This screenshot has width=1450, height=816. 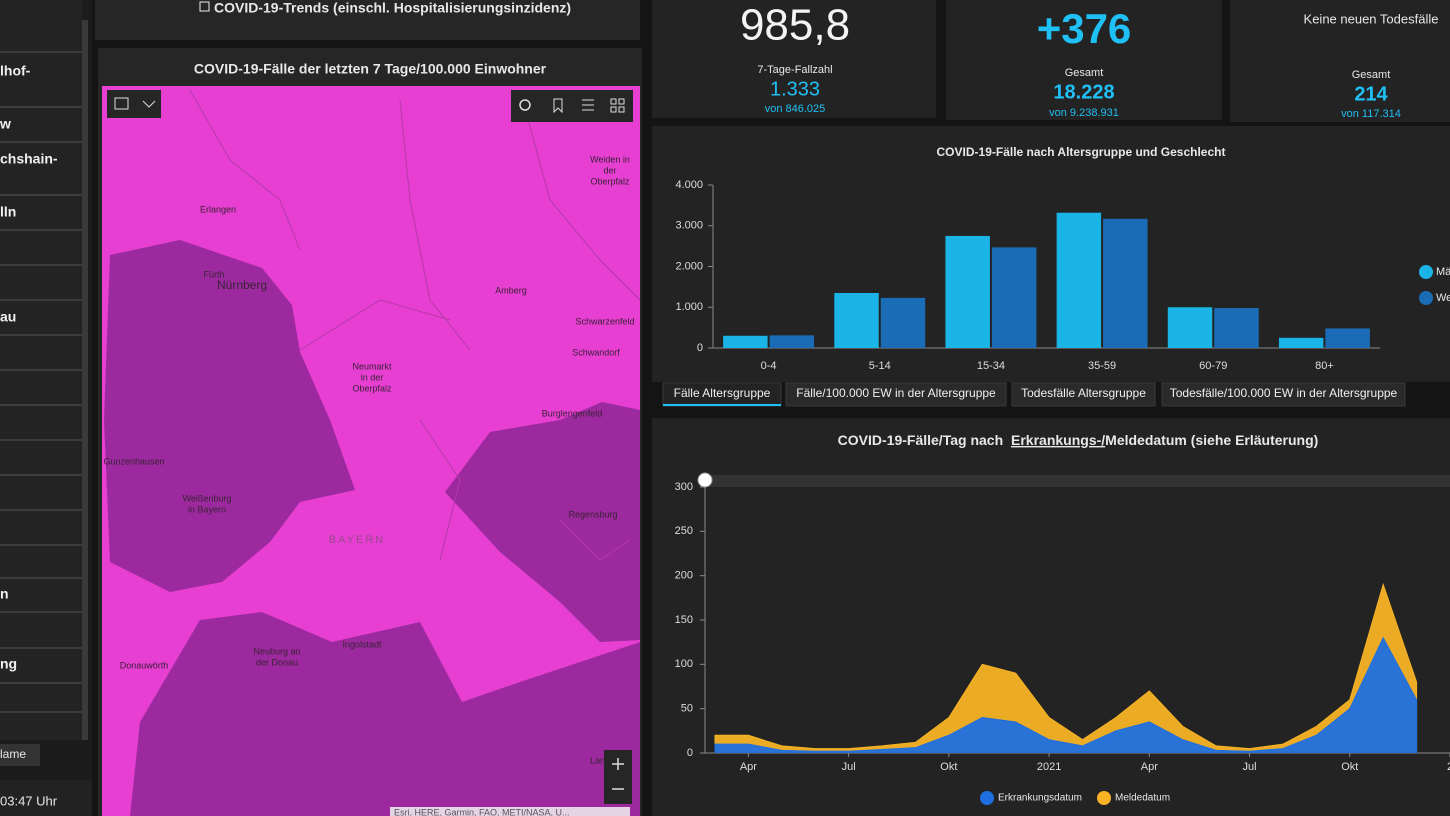 I want to click on place-label: Donauwörth, so click(x=144, y=665).